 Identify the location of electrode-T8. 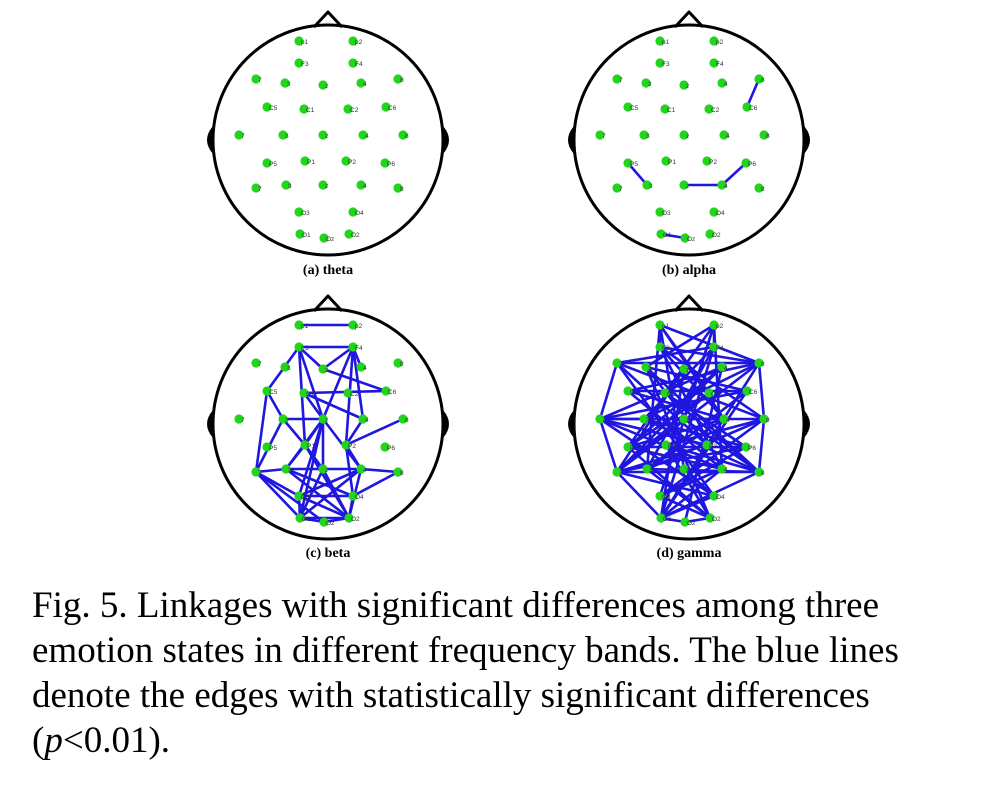
(403, 135).